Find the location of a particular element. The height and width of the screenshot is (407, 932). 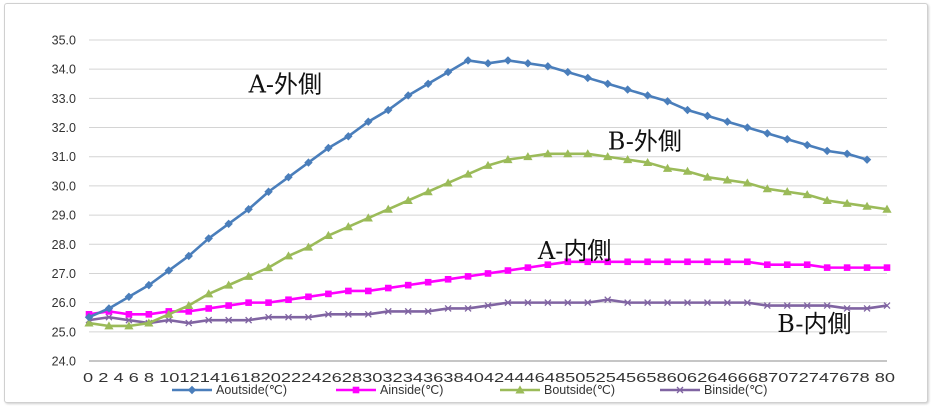

y-tick-label: 34.0 is located at coordinates (64, 70).